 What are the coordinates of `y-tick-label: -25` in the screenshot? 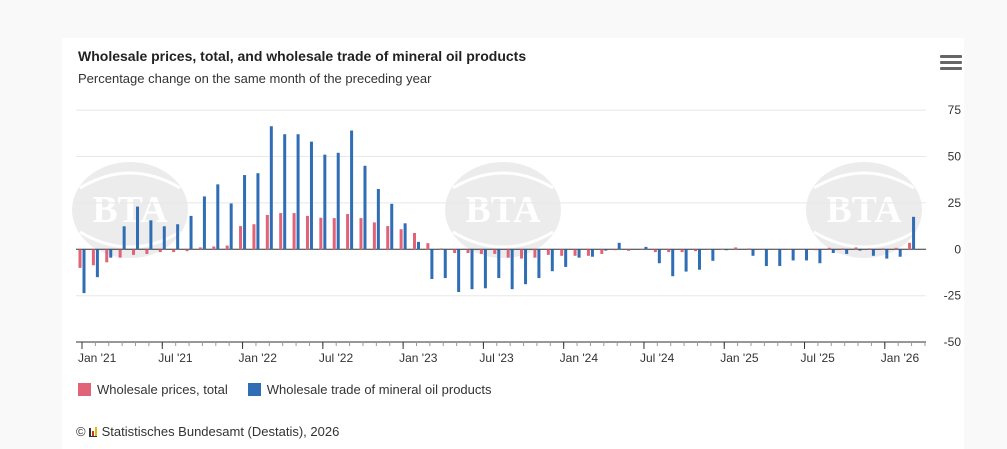 It's located at (953, 296).